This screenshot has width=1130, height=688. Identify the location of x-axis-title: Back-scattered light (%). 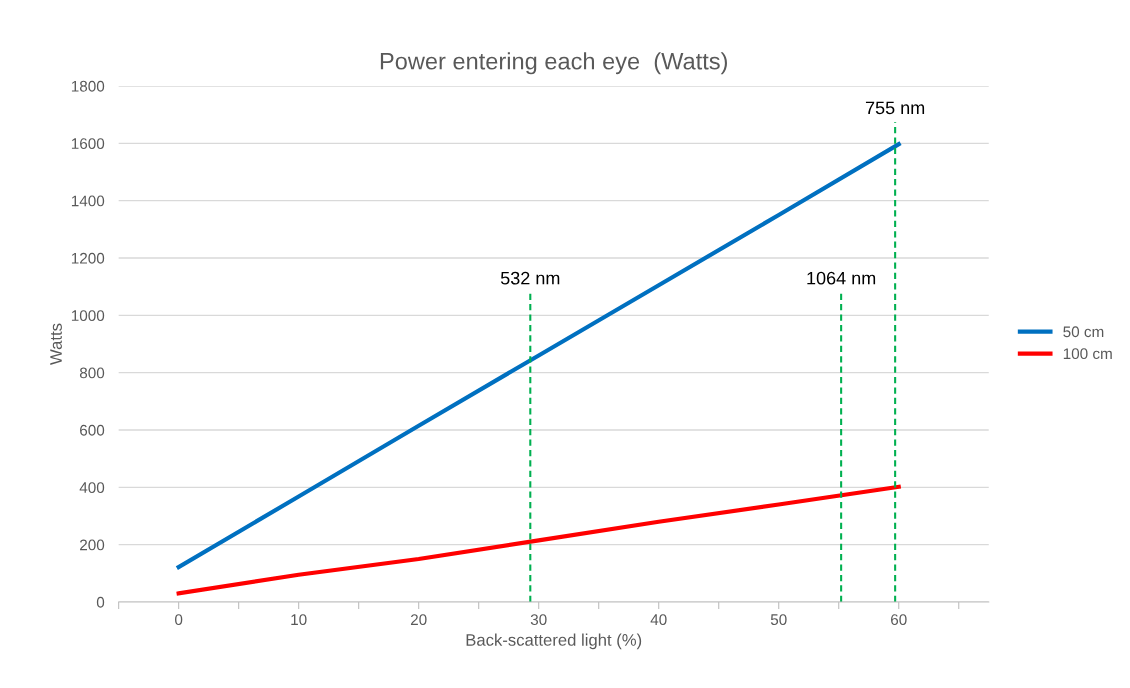
(554, 641).